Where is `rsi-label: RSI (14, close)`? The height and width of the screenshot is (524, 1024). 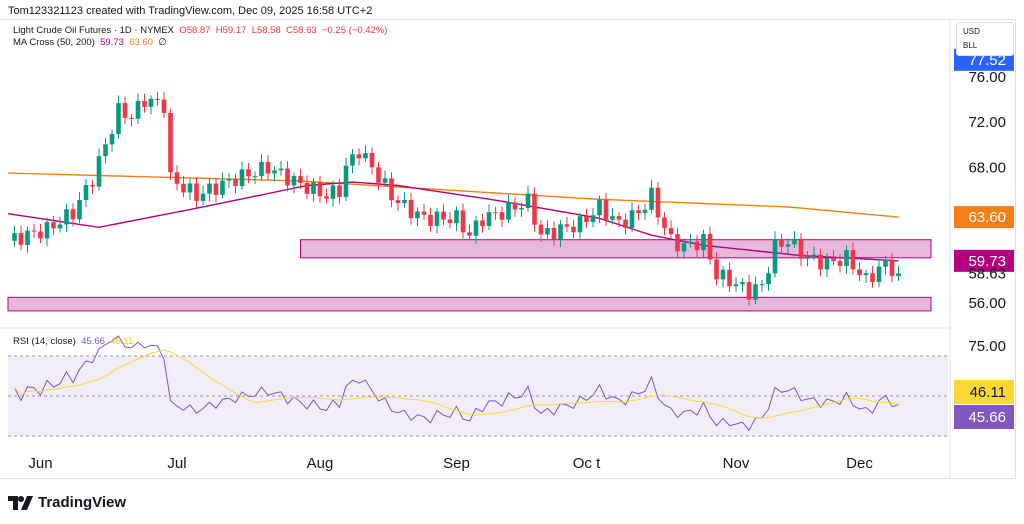 rsi-label: RSI (14, close) is located at coordinates (44, 341).